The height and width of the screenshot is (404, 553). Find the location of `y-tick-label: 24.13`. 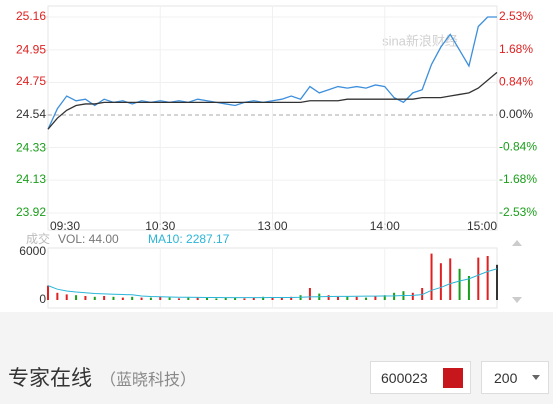

y-tick-label: 24.13 is located at coordinates (31, 179).